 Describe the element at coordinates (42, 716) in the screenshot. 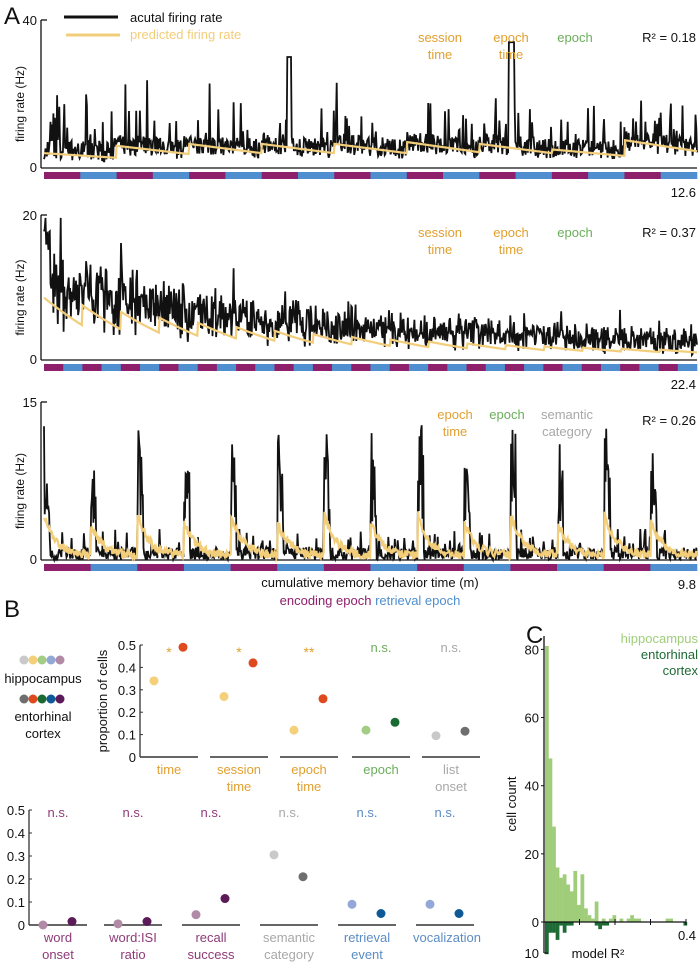

I see `legend-ec-label: entorhinal` at that location.